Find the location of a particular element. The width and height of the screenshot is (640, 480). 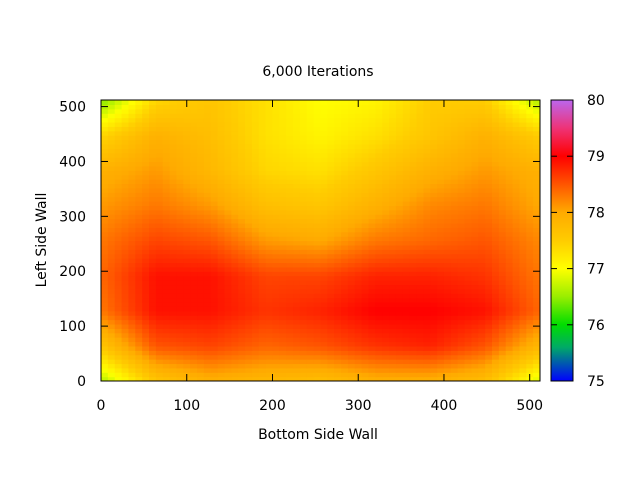

colorbar is located at coordinates (562, 240).